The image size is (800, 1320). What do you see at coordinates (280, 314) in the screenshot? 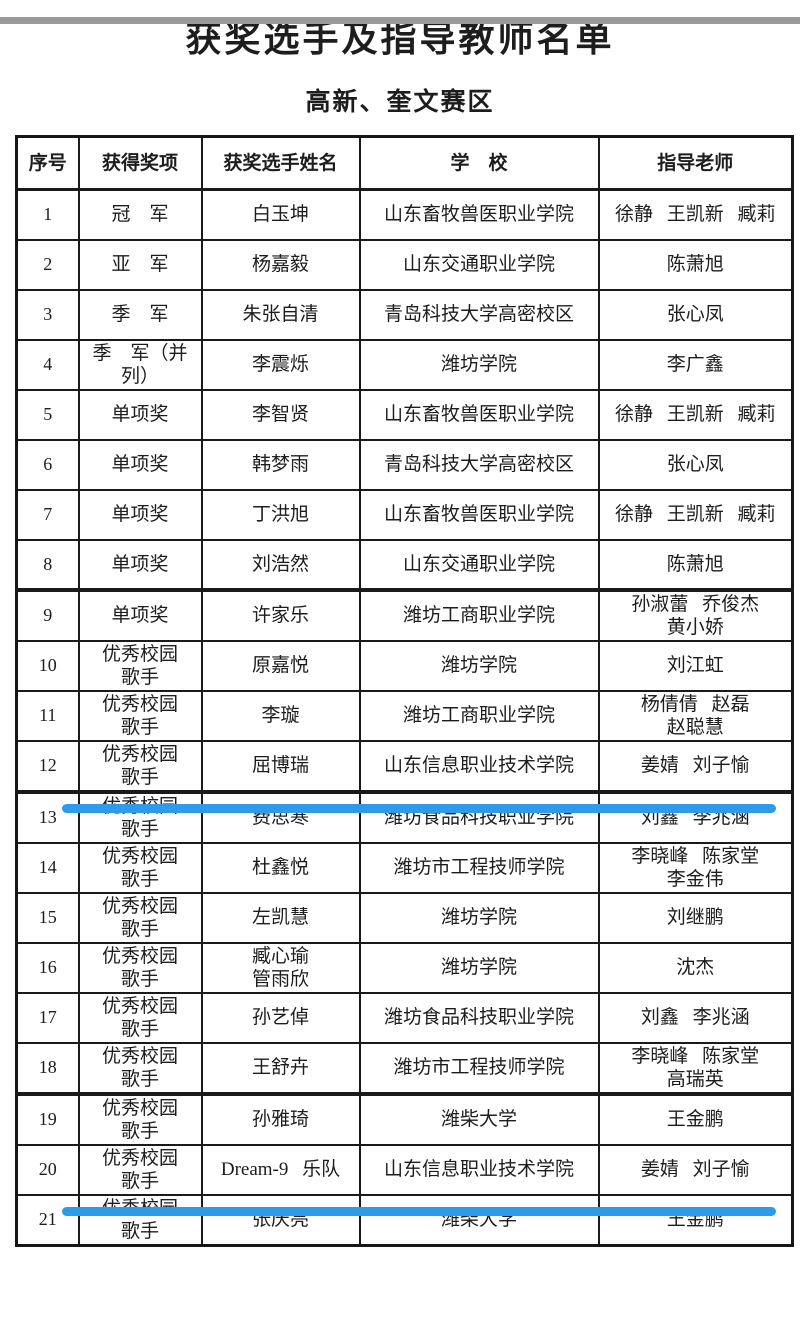
I see `cell-name: 朱张自清` at bounding box center [280, 314].